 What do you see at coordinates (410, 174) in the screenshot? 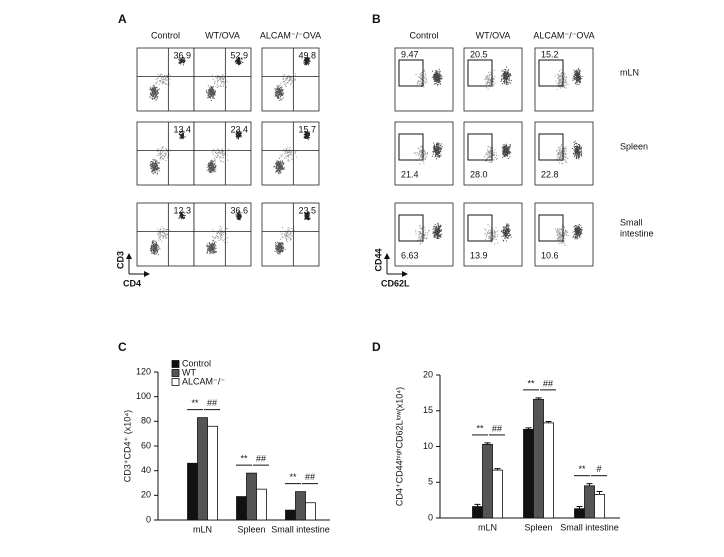
I see `gate-value: 21.4` at bounding box center [410, 174].